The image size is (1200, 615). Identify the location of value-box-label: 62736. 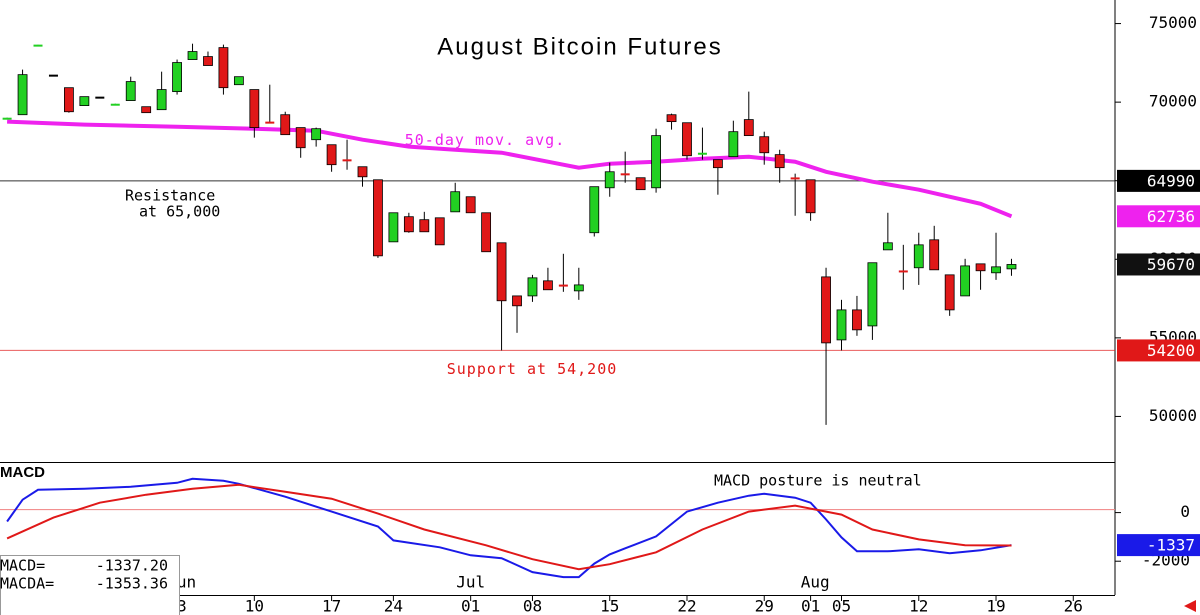
(1171, 216).